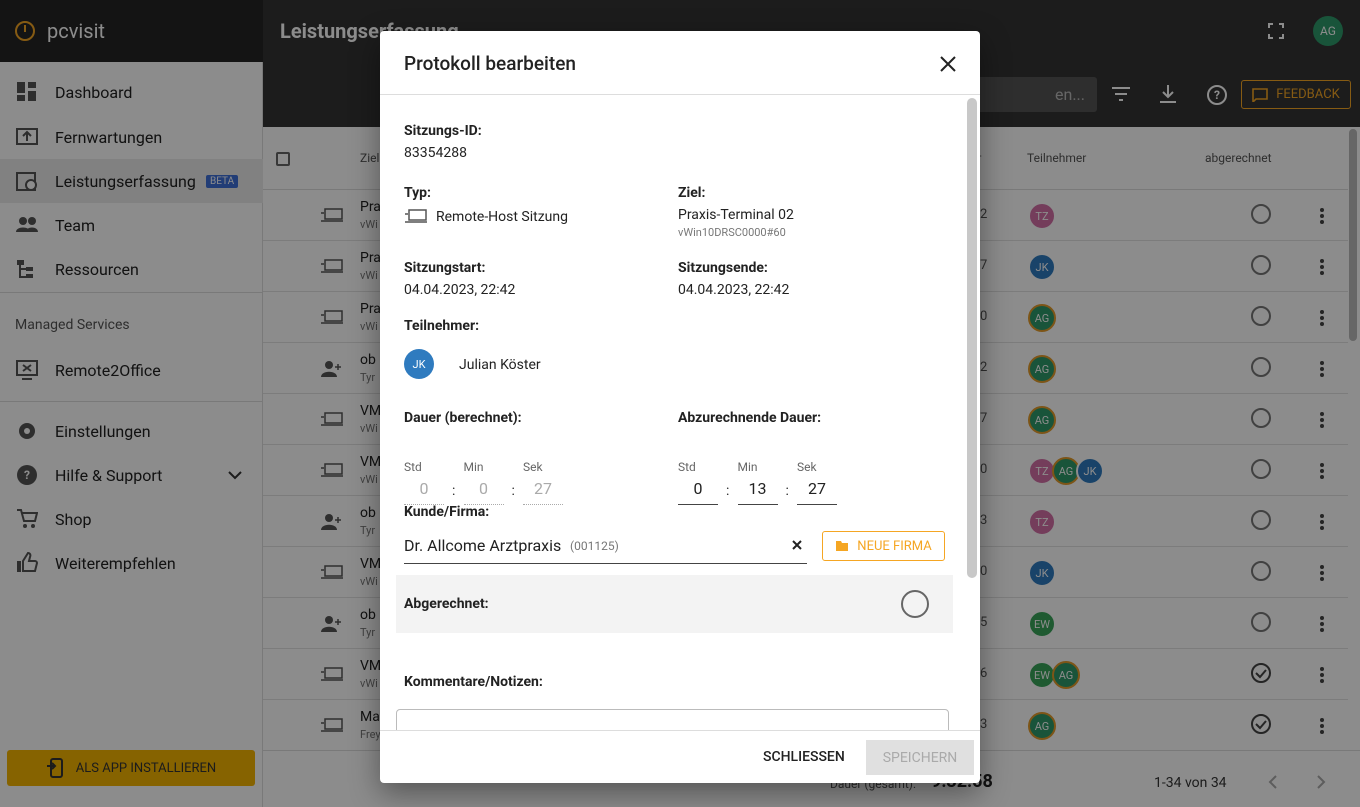  What do you see at coordinates (750, 418) in the screenshot?
I see `field-label: Abzurechnende Dauer:` at bounding box center [750, 418].